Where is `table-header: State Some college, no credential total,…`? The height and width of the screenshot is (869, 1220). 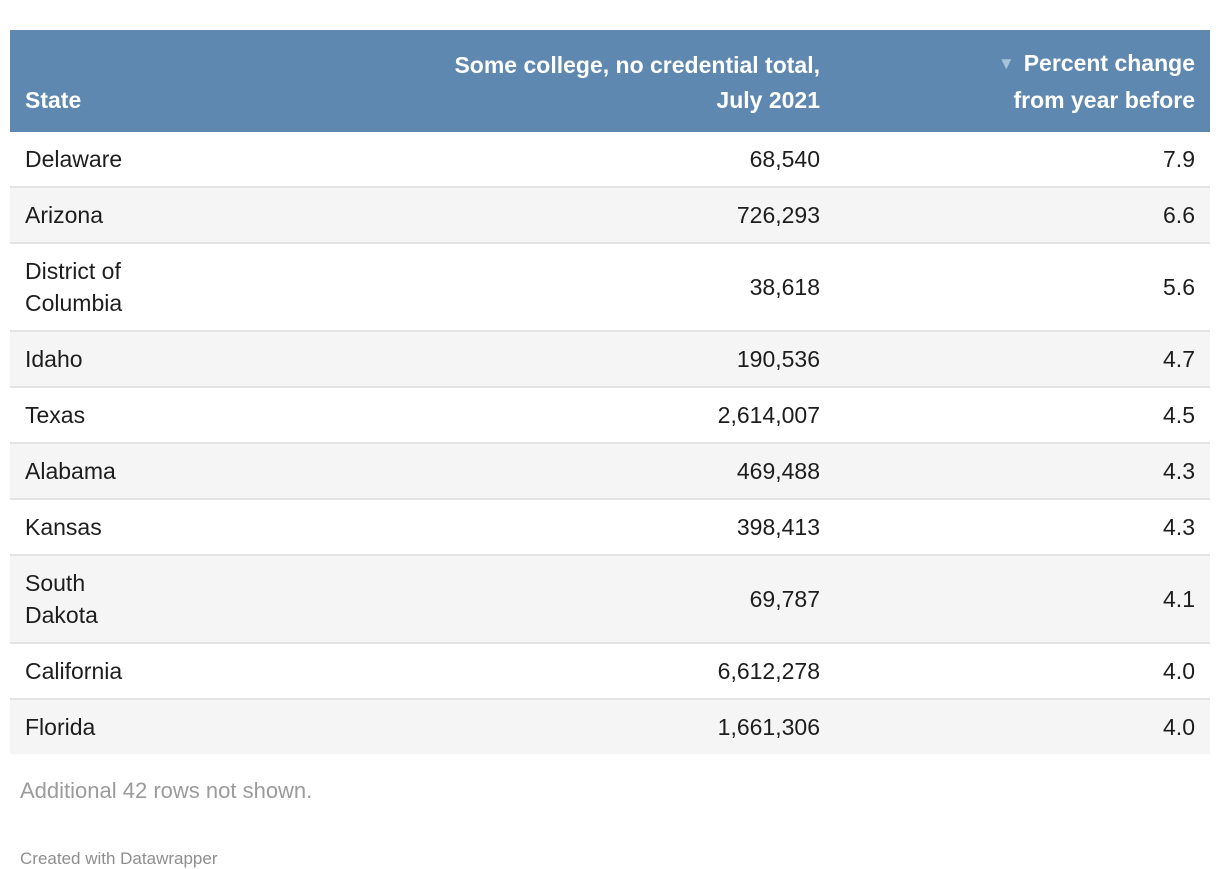
table-header: State Some college, no credential total,… is located at coordinates (610, 81).